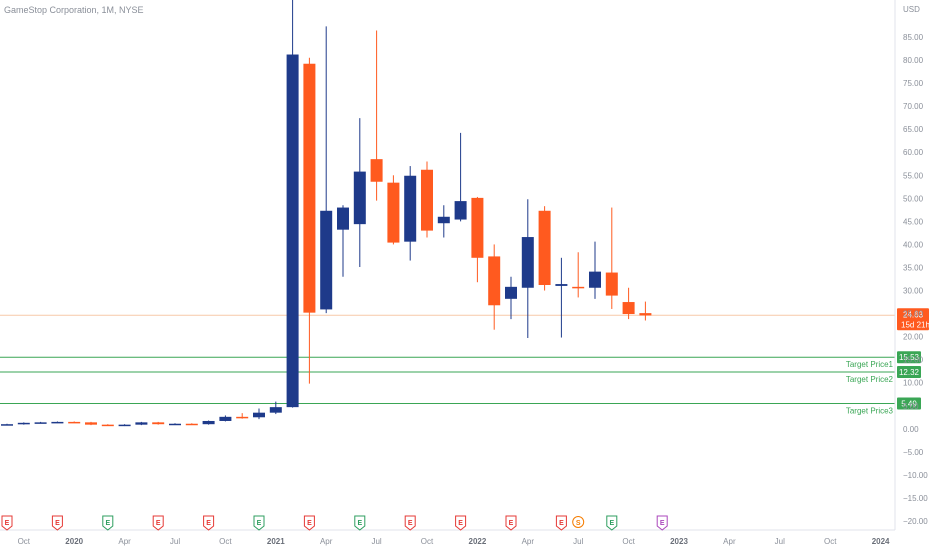 The image size is (932, 550). Describe the element at coordinates (74, 10) in the screenshot. I see `chart-title: GameStop Corporation, 1M, NYSE` at that location.